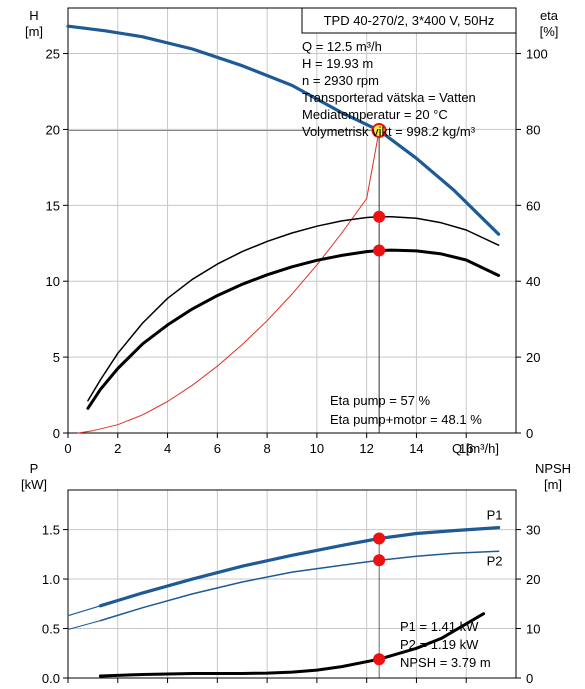 This screenshot has width=585, height=689. Describe the element at coordinates (266, 448) in the screenshot. I see `x-tick-label: 8` at that location.